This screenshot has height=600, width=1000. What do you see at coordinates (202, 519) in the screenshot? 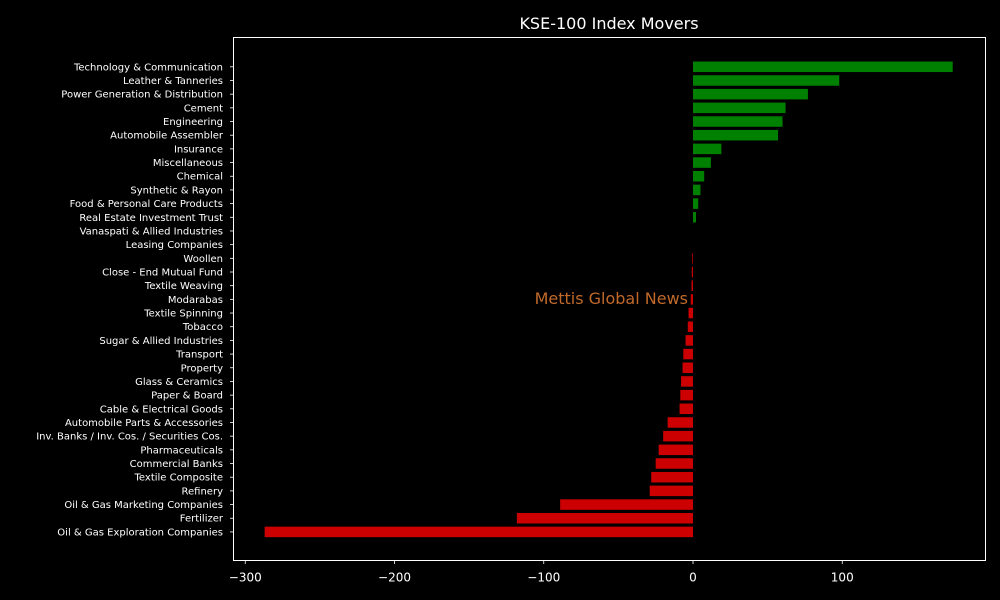
I see `category-label: Fertilizer` at bounding box center [202, 519].